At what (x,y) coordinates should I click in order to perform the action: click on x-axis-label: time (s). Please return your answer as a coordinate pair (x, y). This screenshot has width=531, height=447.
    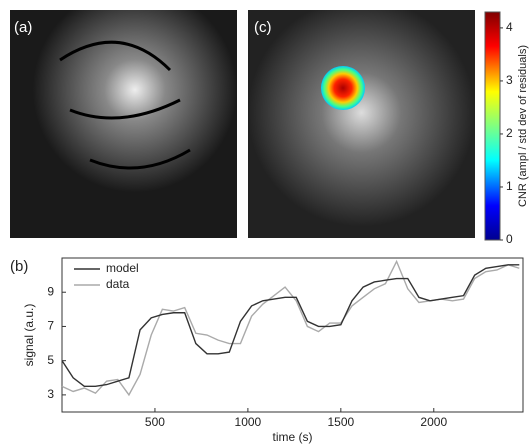
    Looking at the image, I should click on (293, 437).